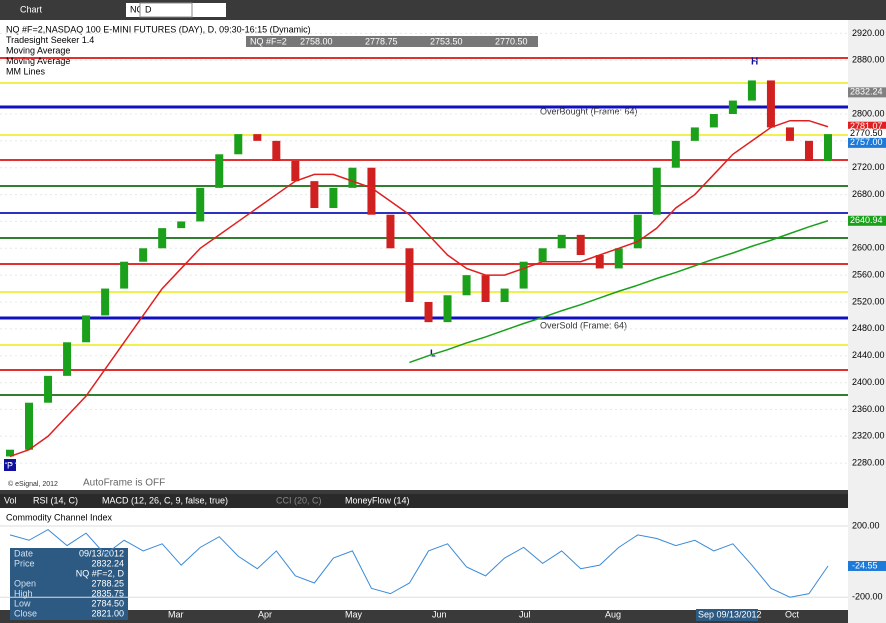  I want to click on dw-key: Open, so click(25, 583).